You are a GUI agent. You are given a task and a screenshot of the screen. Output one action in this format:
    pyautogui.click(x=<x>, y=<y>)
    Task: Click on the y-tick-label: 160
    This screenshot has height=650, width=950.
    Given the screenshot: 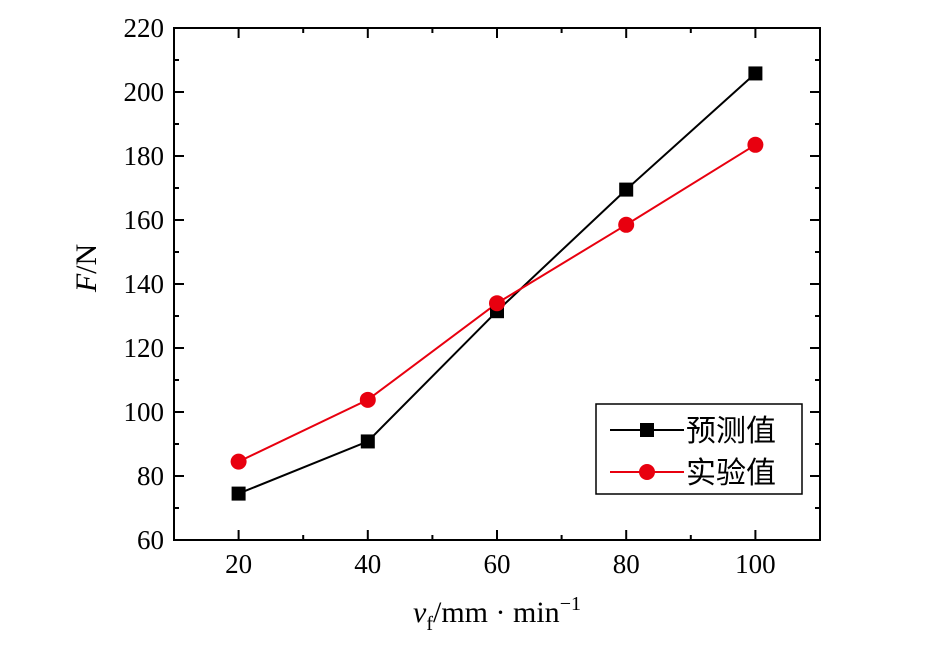 What is the action you would take?
    pyautogui.click(x=144, y=220)
    